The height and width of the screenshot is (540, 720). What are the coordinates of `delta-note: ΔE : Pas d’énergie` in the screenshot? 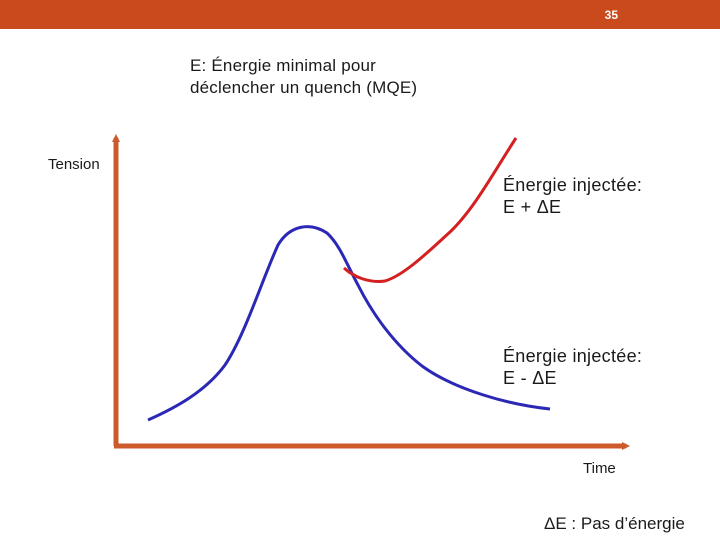 It's located at (614, 523).